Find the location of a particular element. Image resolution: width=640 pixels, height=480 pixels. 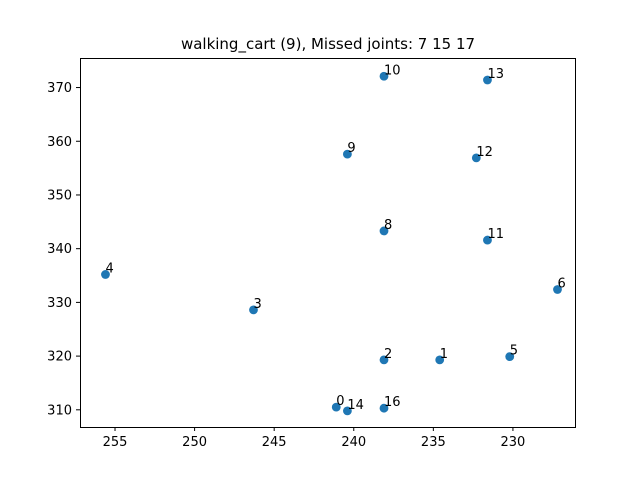

x-tick-label: 230 is located at coordinates (513, 442).